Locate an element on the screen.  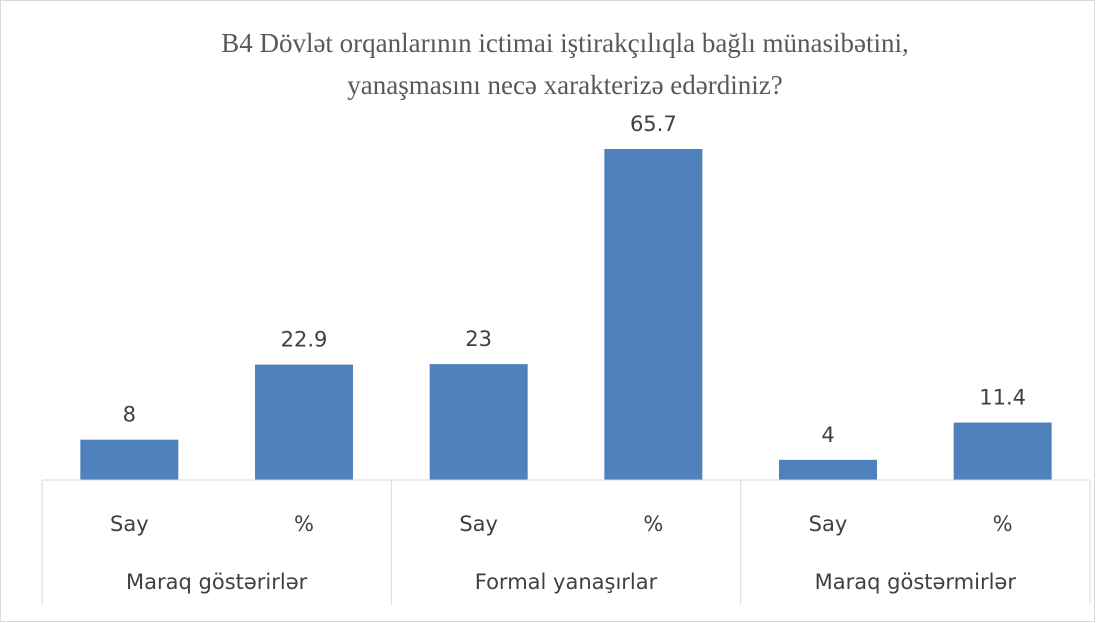
data-label: 8 is located at coordinates (129, 415).